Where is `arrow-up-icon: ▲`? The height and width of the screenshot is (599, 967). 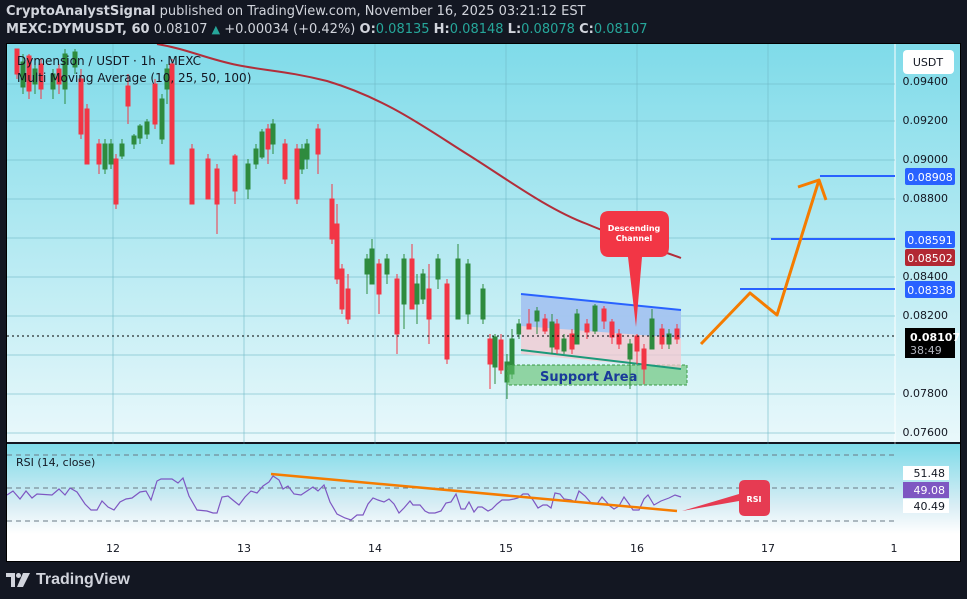 arrow-up-icon: ▲ is located at coordinates (216, 29).